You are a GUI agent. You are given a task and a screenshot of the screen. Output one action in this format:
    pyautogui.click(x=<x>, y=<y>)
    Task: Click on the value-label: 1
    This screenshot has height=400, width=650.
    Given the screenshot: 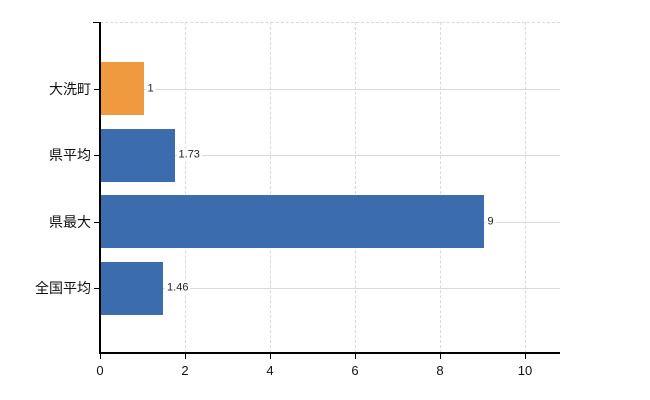 What is the action you would take?
    pyautogui.click(x=150, y=88)
    